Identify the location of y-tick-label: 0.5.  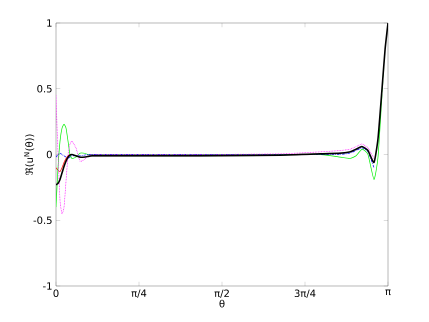
(44, 88).